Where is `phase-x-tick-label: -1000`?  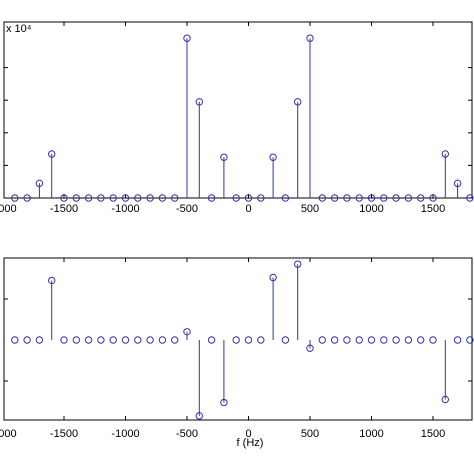 phase-x-tick-label: -1000 is located at coordinates (125, 434).